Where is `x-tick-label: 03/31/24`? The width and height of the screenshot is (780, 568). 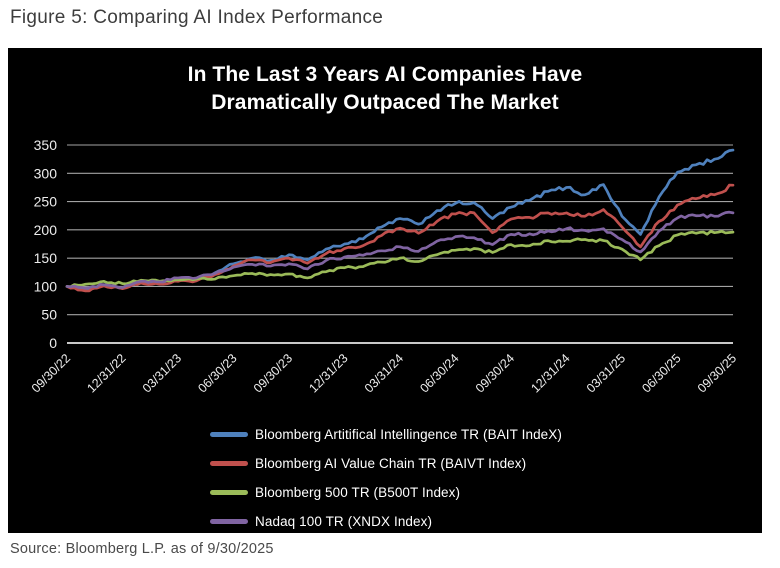 x-tick-label: 03/31/24 is located at coordinates (384, 373).